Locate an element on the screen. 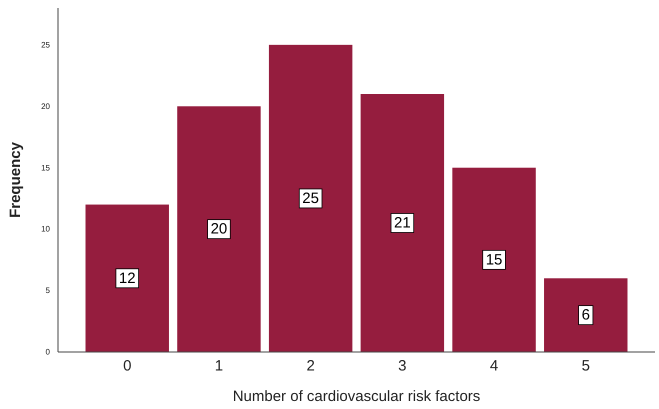  x-tick-label: 4 is located at coordinates (494, 366).